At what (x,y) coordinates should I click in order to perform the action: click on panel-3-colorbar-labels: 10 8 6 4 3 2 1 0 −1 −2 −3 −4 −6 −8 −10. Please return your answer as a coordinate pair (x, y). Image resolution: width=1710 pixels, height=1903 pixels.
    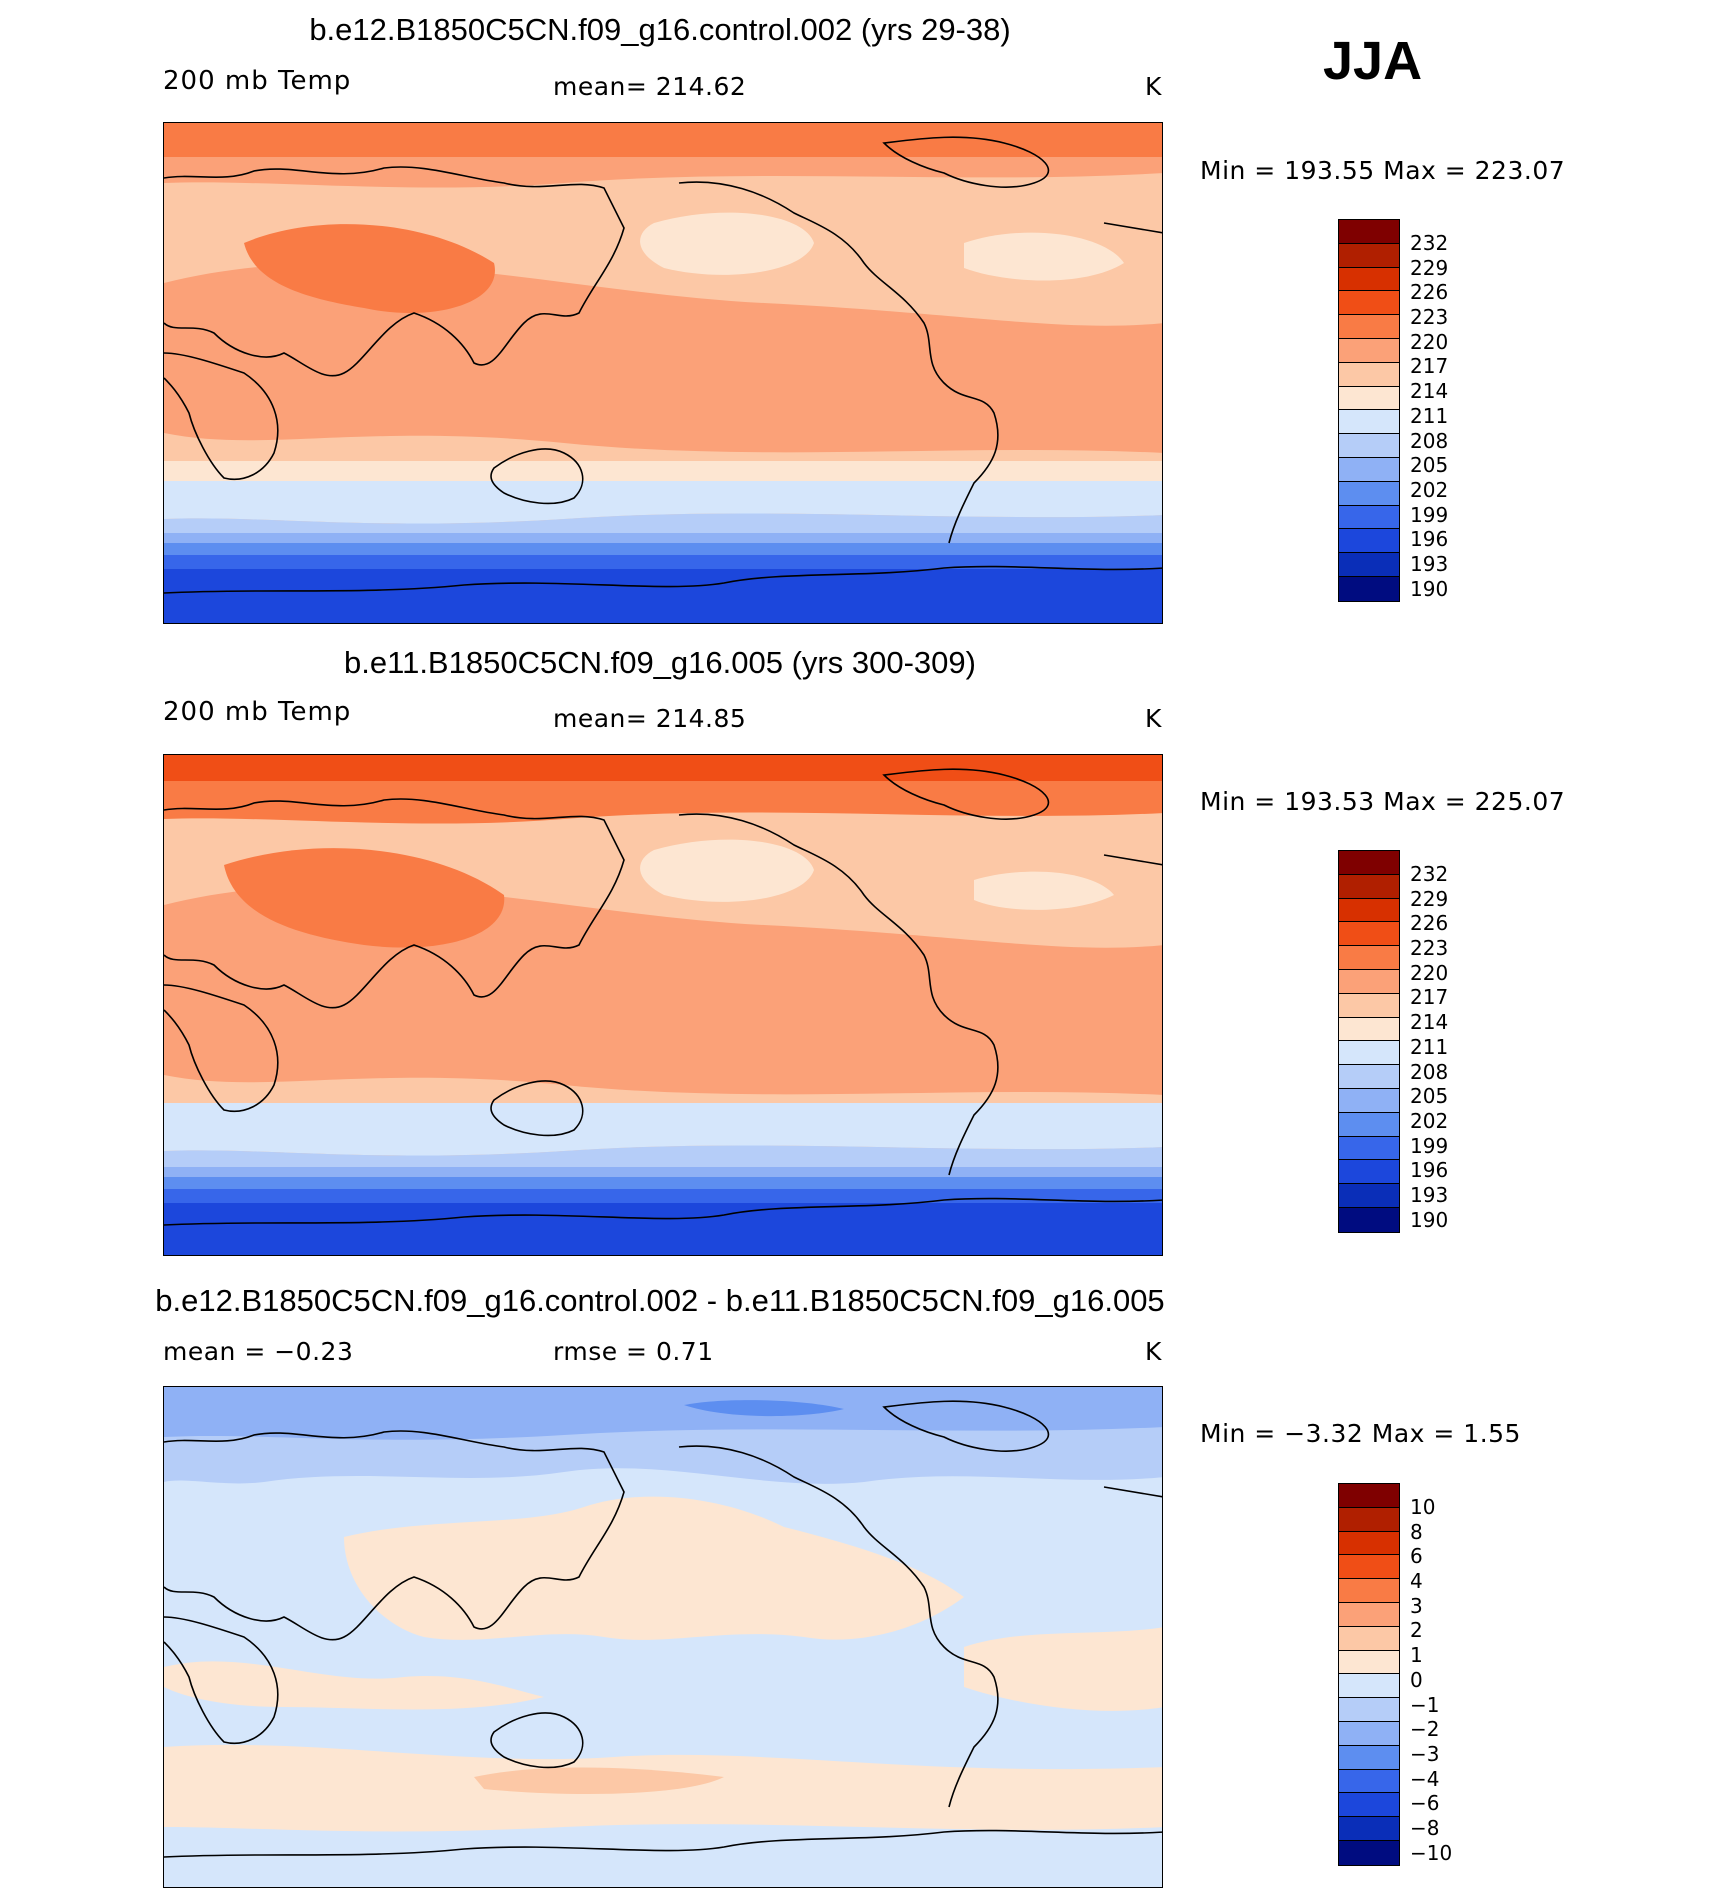
    Looking at the image, I should click on (1431, 1680).